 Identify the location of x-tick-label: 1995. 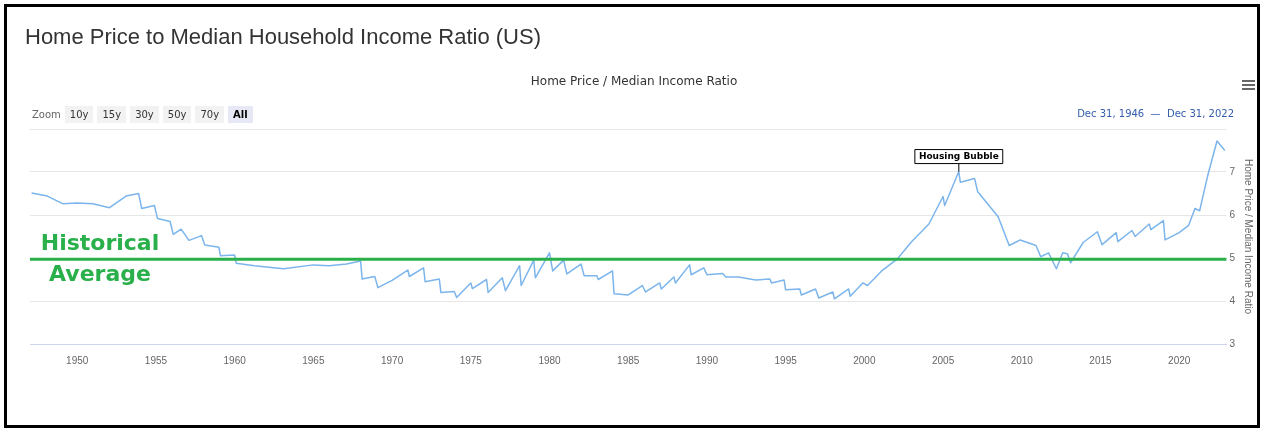
(786, 360).